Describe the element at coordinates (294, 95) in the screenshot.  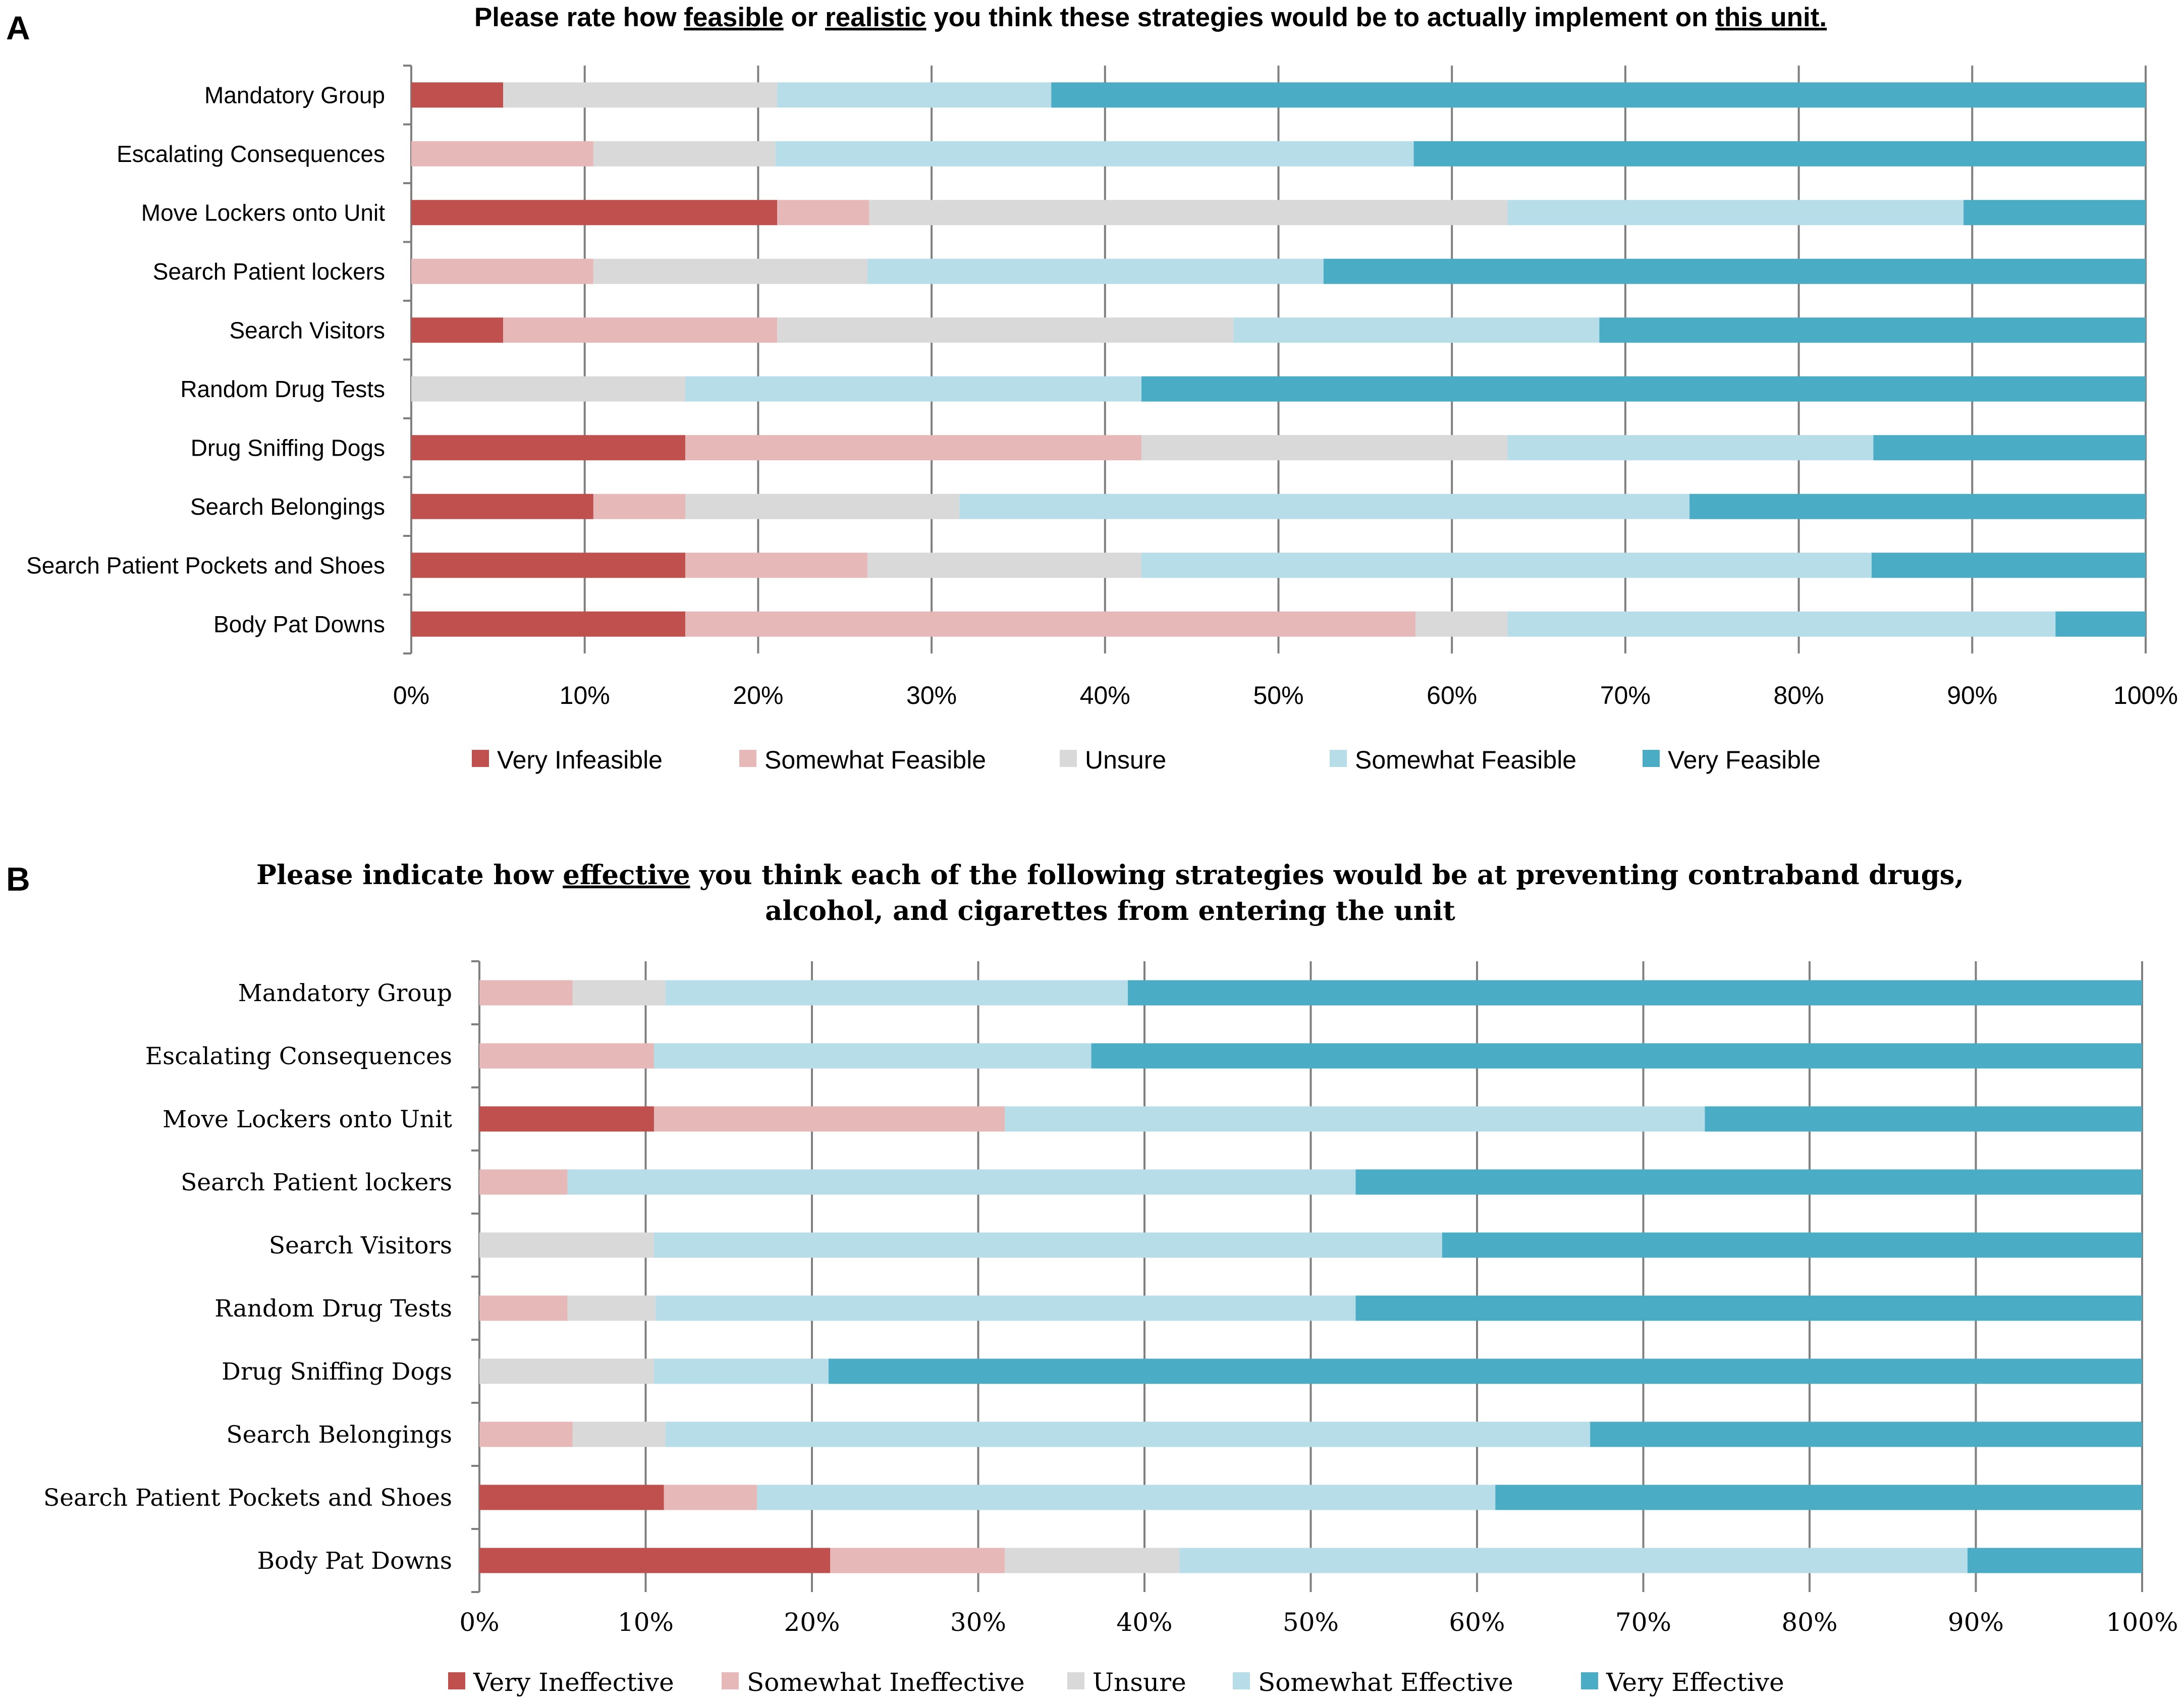
I see `panel-a-category-label-mandatory-group: Mandatory Group` at that location.